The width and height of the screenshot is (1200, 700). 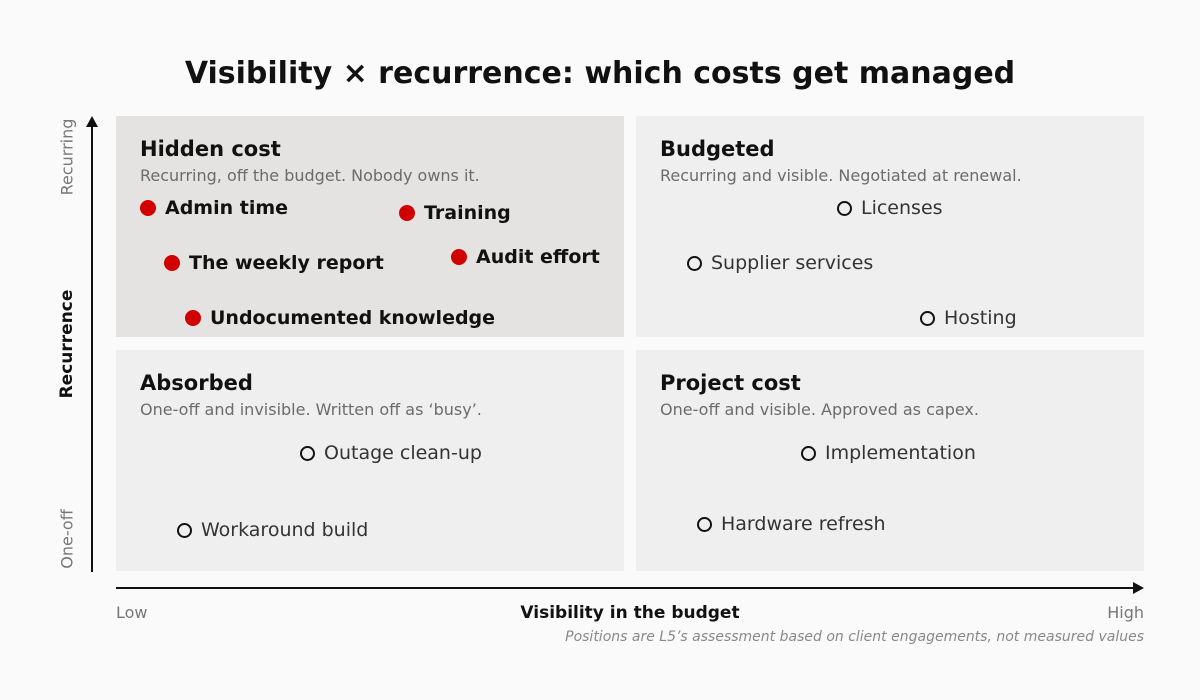 What do you see at coordinates (803, 524) in the screenshot?
I see `item-label: Hardware refresh` at bounding box center [803, 524].